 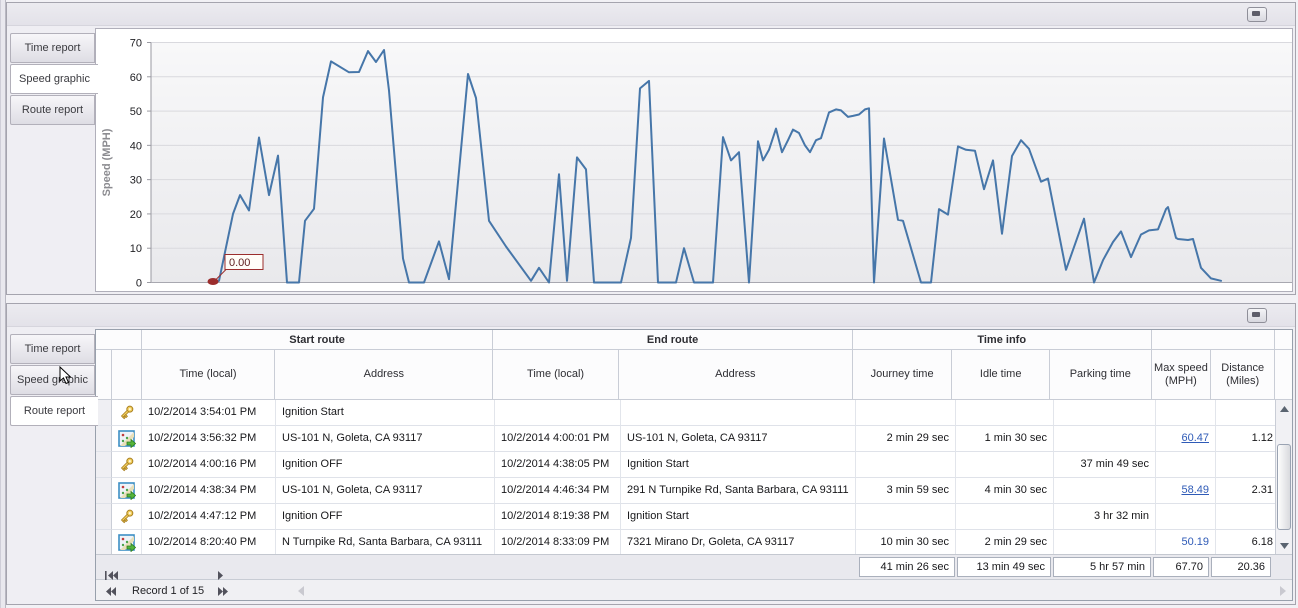 What do you see at coordinates (1195, 490) in the screenshot?
I see `max-speed-link: 58.49` at bounding box center [1195, 490].